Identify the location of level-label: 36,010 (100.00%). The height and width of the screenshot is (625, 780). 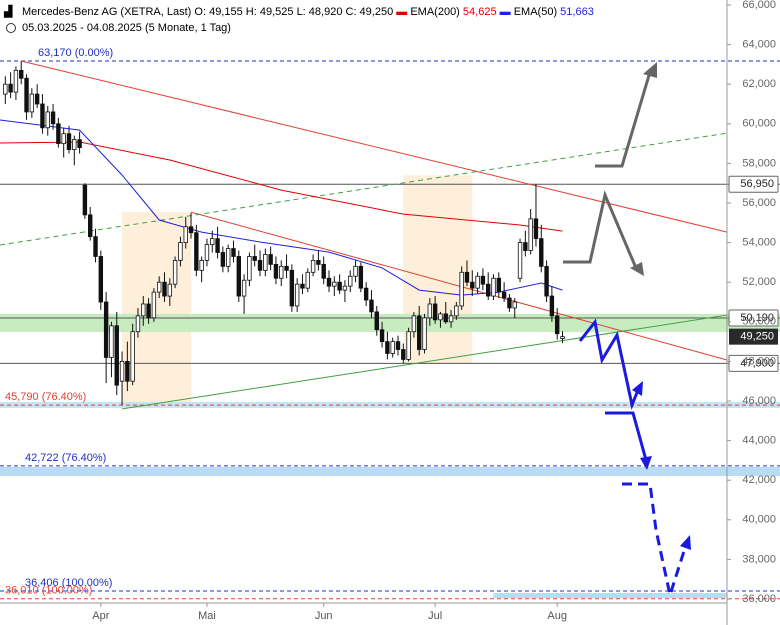
(48, 591).